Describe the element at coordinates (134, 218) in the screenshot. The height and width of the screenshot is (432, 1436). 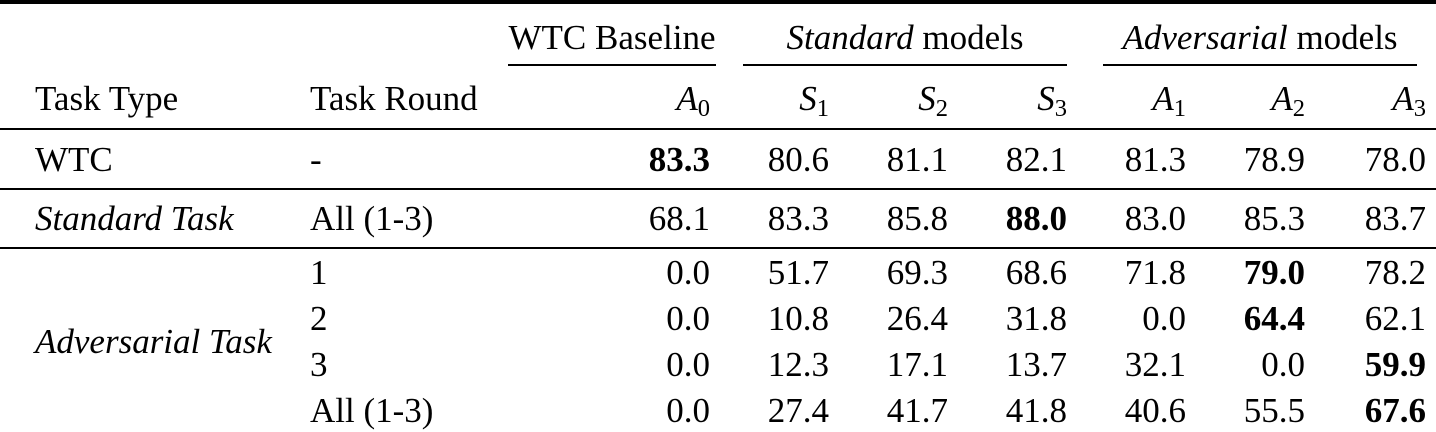
I see `cell-task-type: Standard Task` at that location.